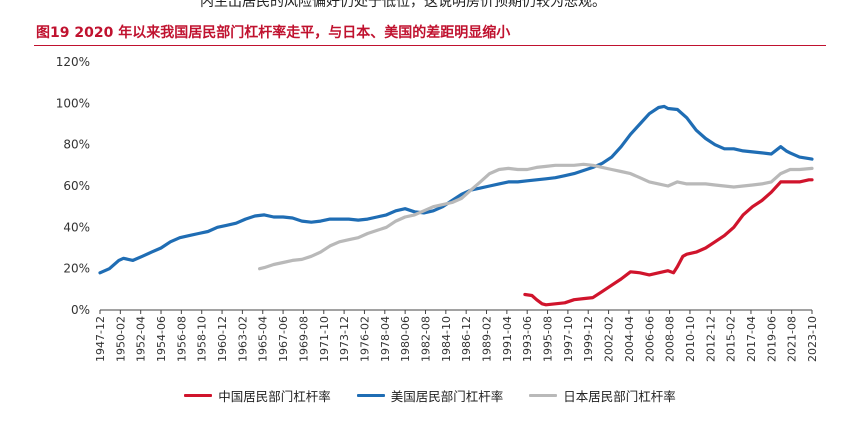  What do you see at coordinates (242, 339) in the screenshot?
I see `x-tick-label: 1963-02` at bounding box center [242, 339].